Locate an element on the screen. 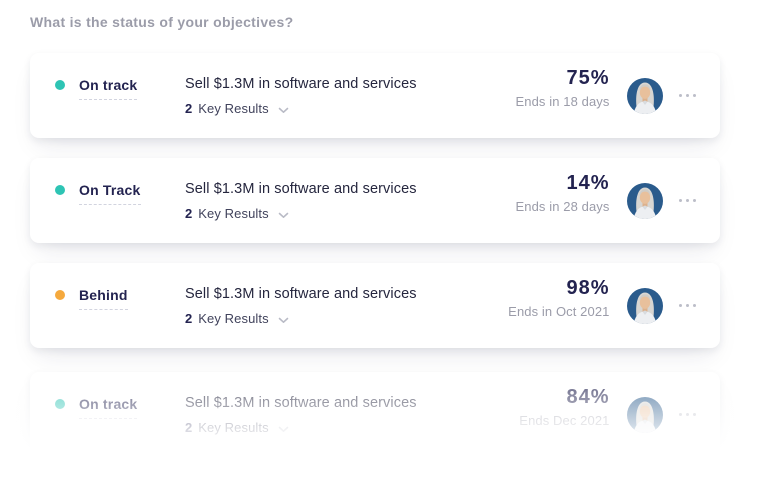  objective-progress: 14% Ends in 28 days is located at coordinates (554, 200).